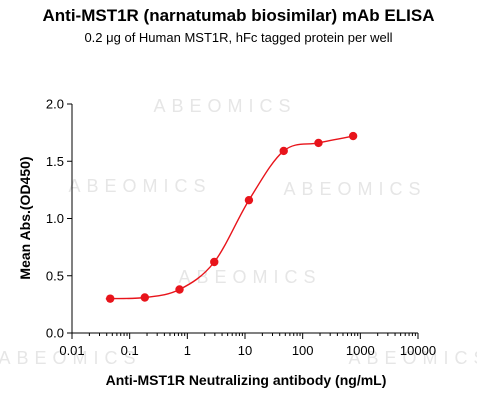 This screenshot has height=400, width=477. Describe the element at coordinates (55, 218) in the screenshot. I see `y-tick-label: 1.0` at that location.